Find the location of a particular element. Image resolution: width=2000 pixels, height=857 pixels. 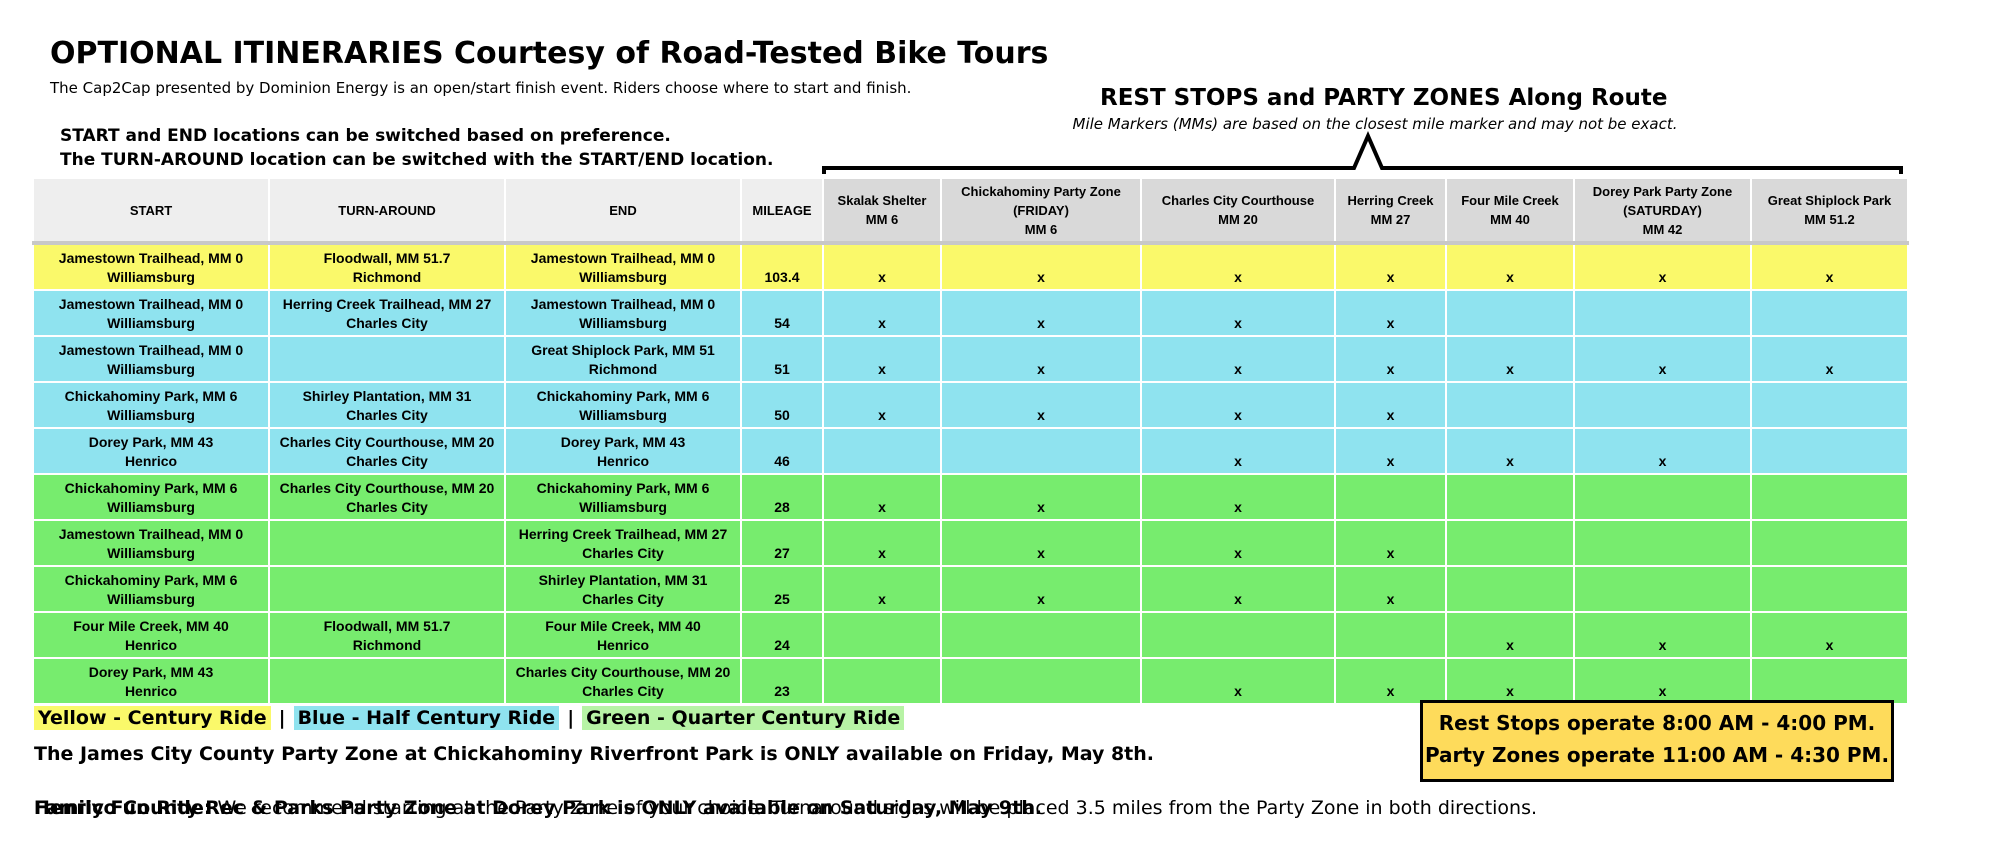

bracket is located at coordinates (1362, 152).